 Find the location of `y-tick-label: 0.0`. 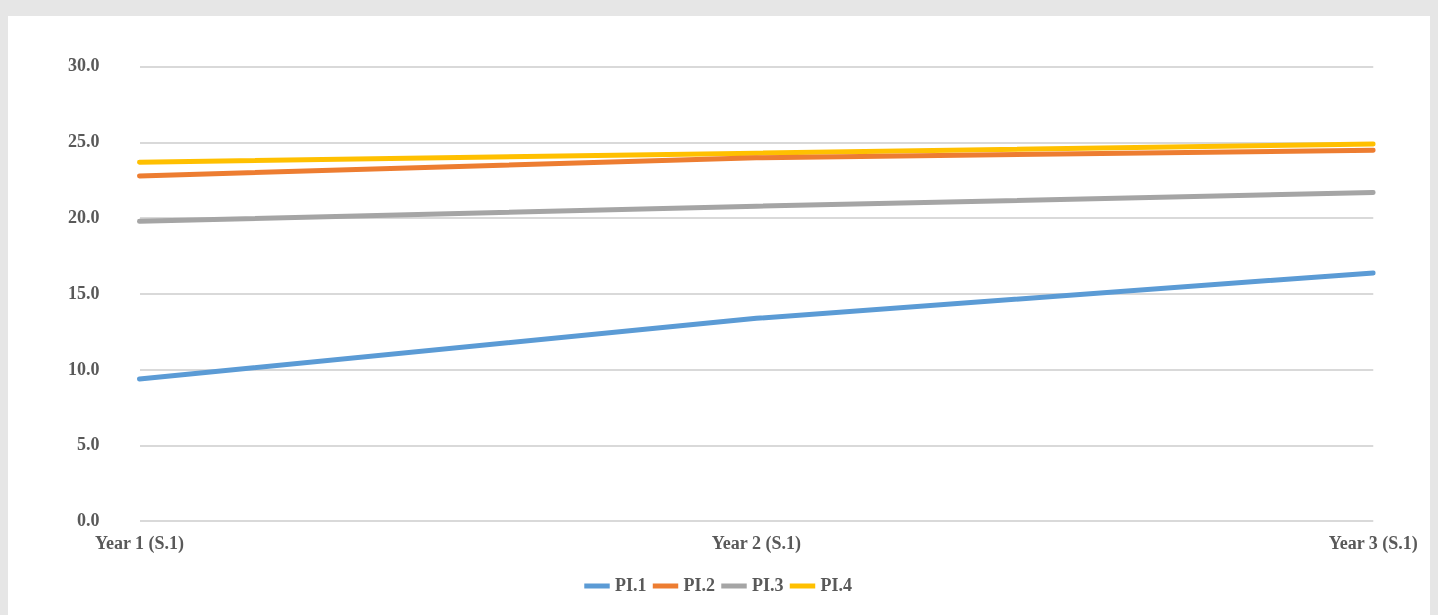

y-tick-label: 0.0 is located at coordinates (88, 520).